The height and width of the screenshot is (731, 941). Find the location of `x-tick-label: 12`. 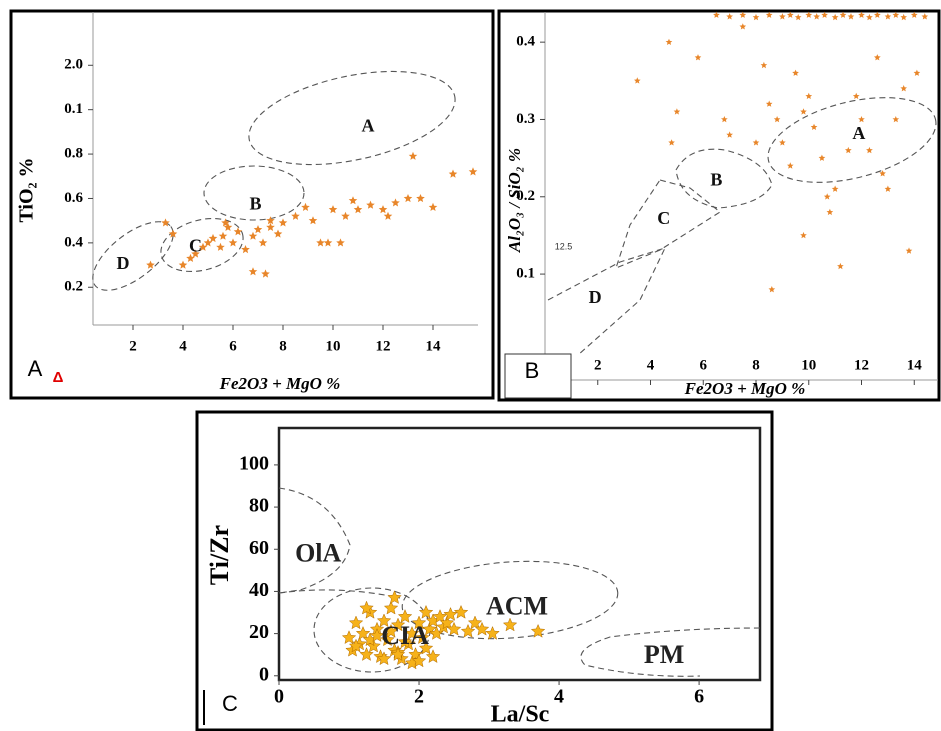

x-tick-label: 12 is located at coordinates (383, 346).